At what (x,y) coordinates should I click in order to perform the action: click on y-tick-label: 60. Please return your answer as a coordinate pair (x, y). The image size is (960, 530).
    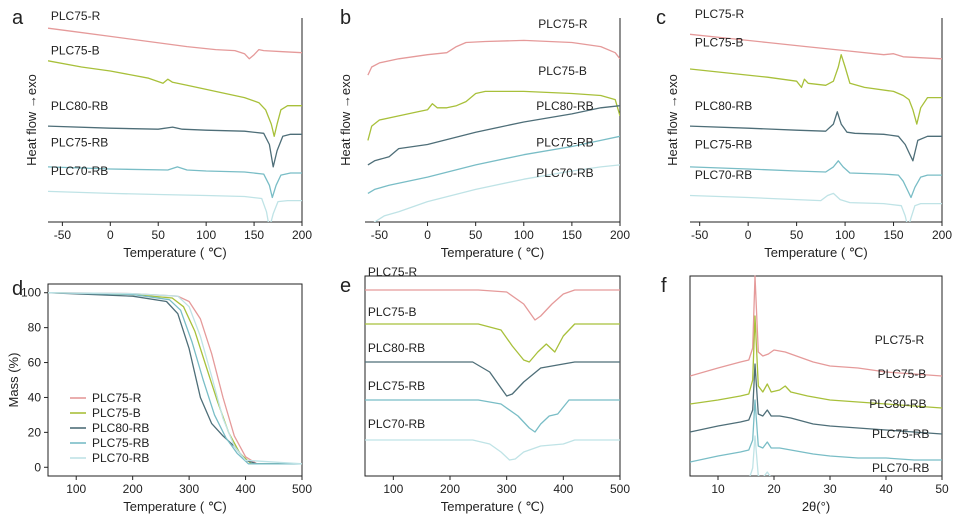
    Looking at the image, I should click on (35, 363).